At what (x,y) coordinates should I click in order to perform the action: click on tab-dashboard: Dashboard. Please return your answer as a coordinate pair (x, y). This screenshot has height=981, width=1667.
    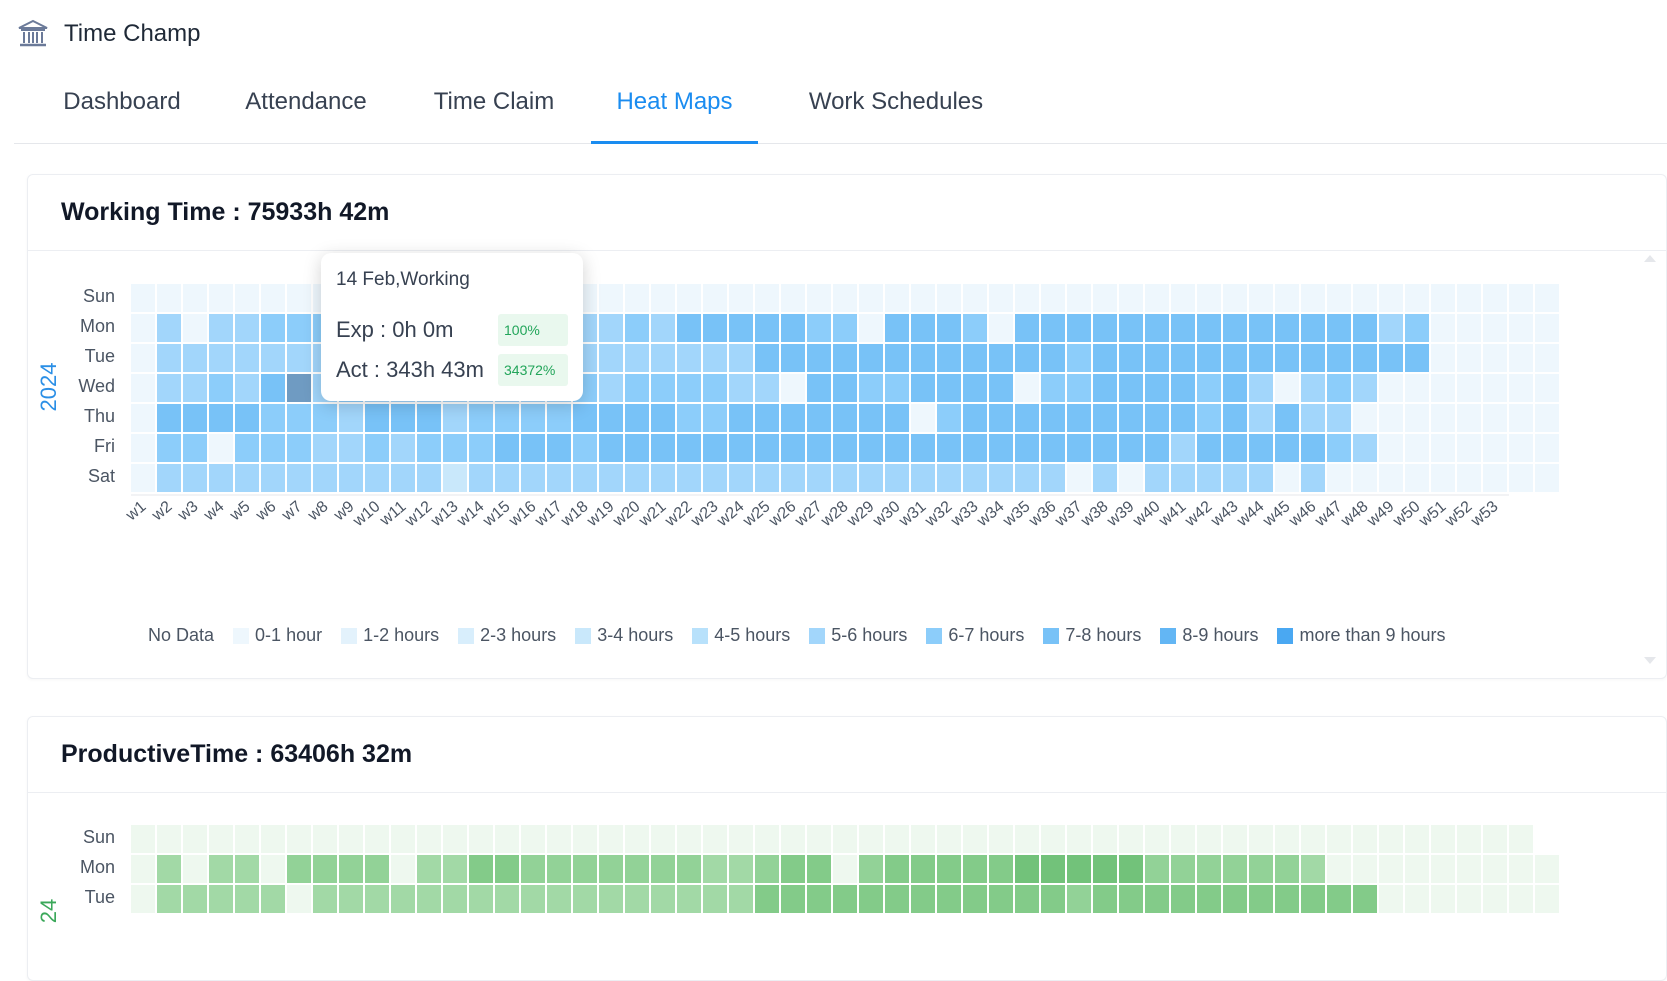
    Looking at the image, I should click on (122, 101).